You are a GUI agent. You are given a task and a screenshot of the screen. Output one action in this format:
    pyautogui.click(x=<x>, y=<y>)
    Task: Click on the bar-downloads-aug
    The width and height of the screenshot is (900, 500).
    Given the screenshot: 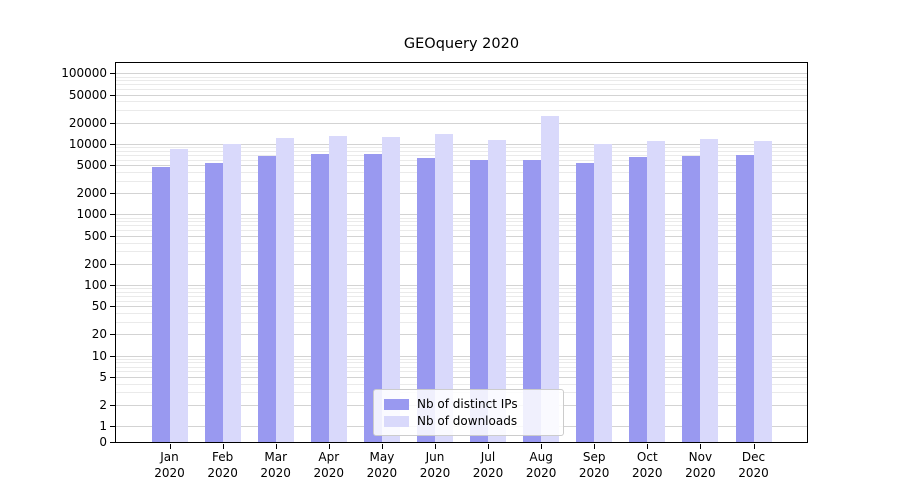 What is the action you would take?
    pyautogui.click(x=550, y=279)
    